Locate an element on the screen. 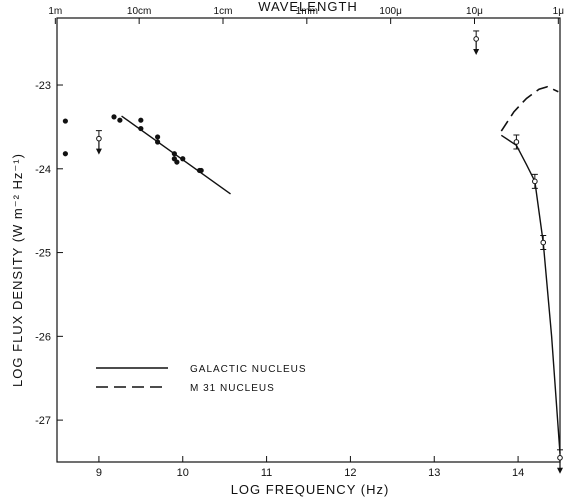 This screenshot has height=497, width=570. x-axis-title: LOG FREQUENCY (Hz) is located at coordinates (310, 489).